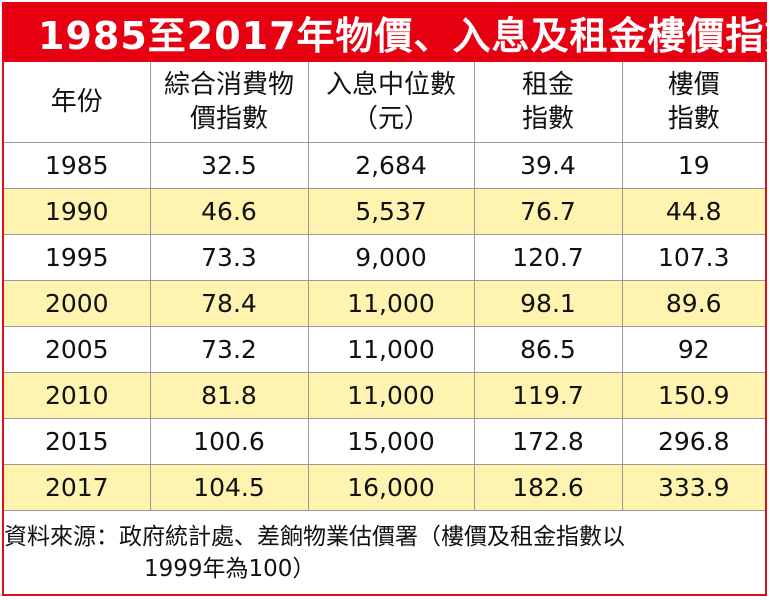 The height and width of the screenshot is (600, 771). Describe the element at coordinates (693, 441) in the screenshot. I see `cell-price-index: 296.8` at that location.